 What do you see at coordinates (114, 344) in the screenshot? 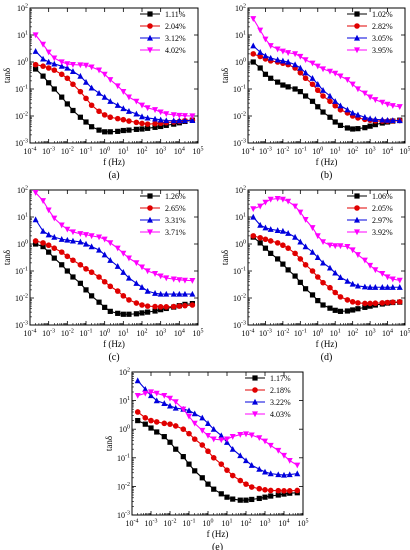
I see `x-axis-label: f (Hz)` at bounding box center [114, 344].